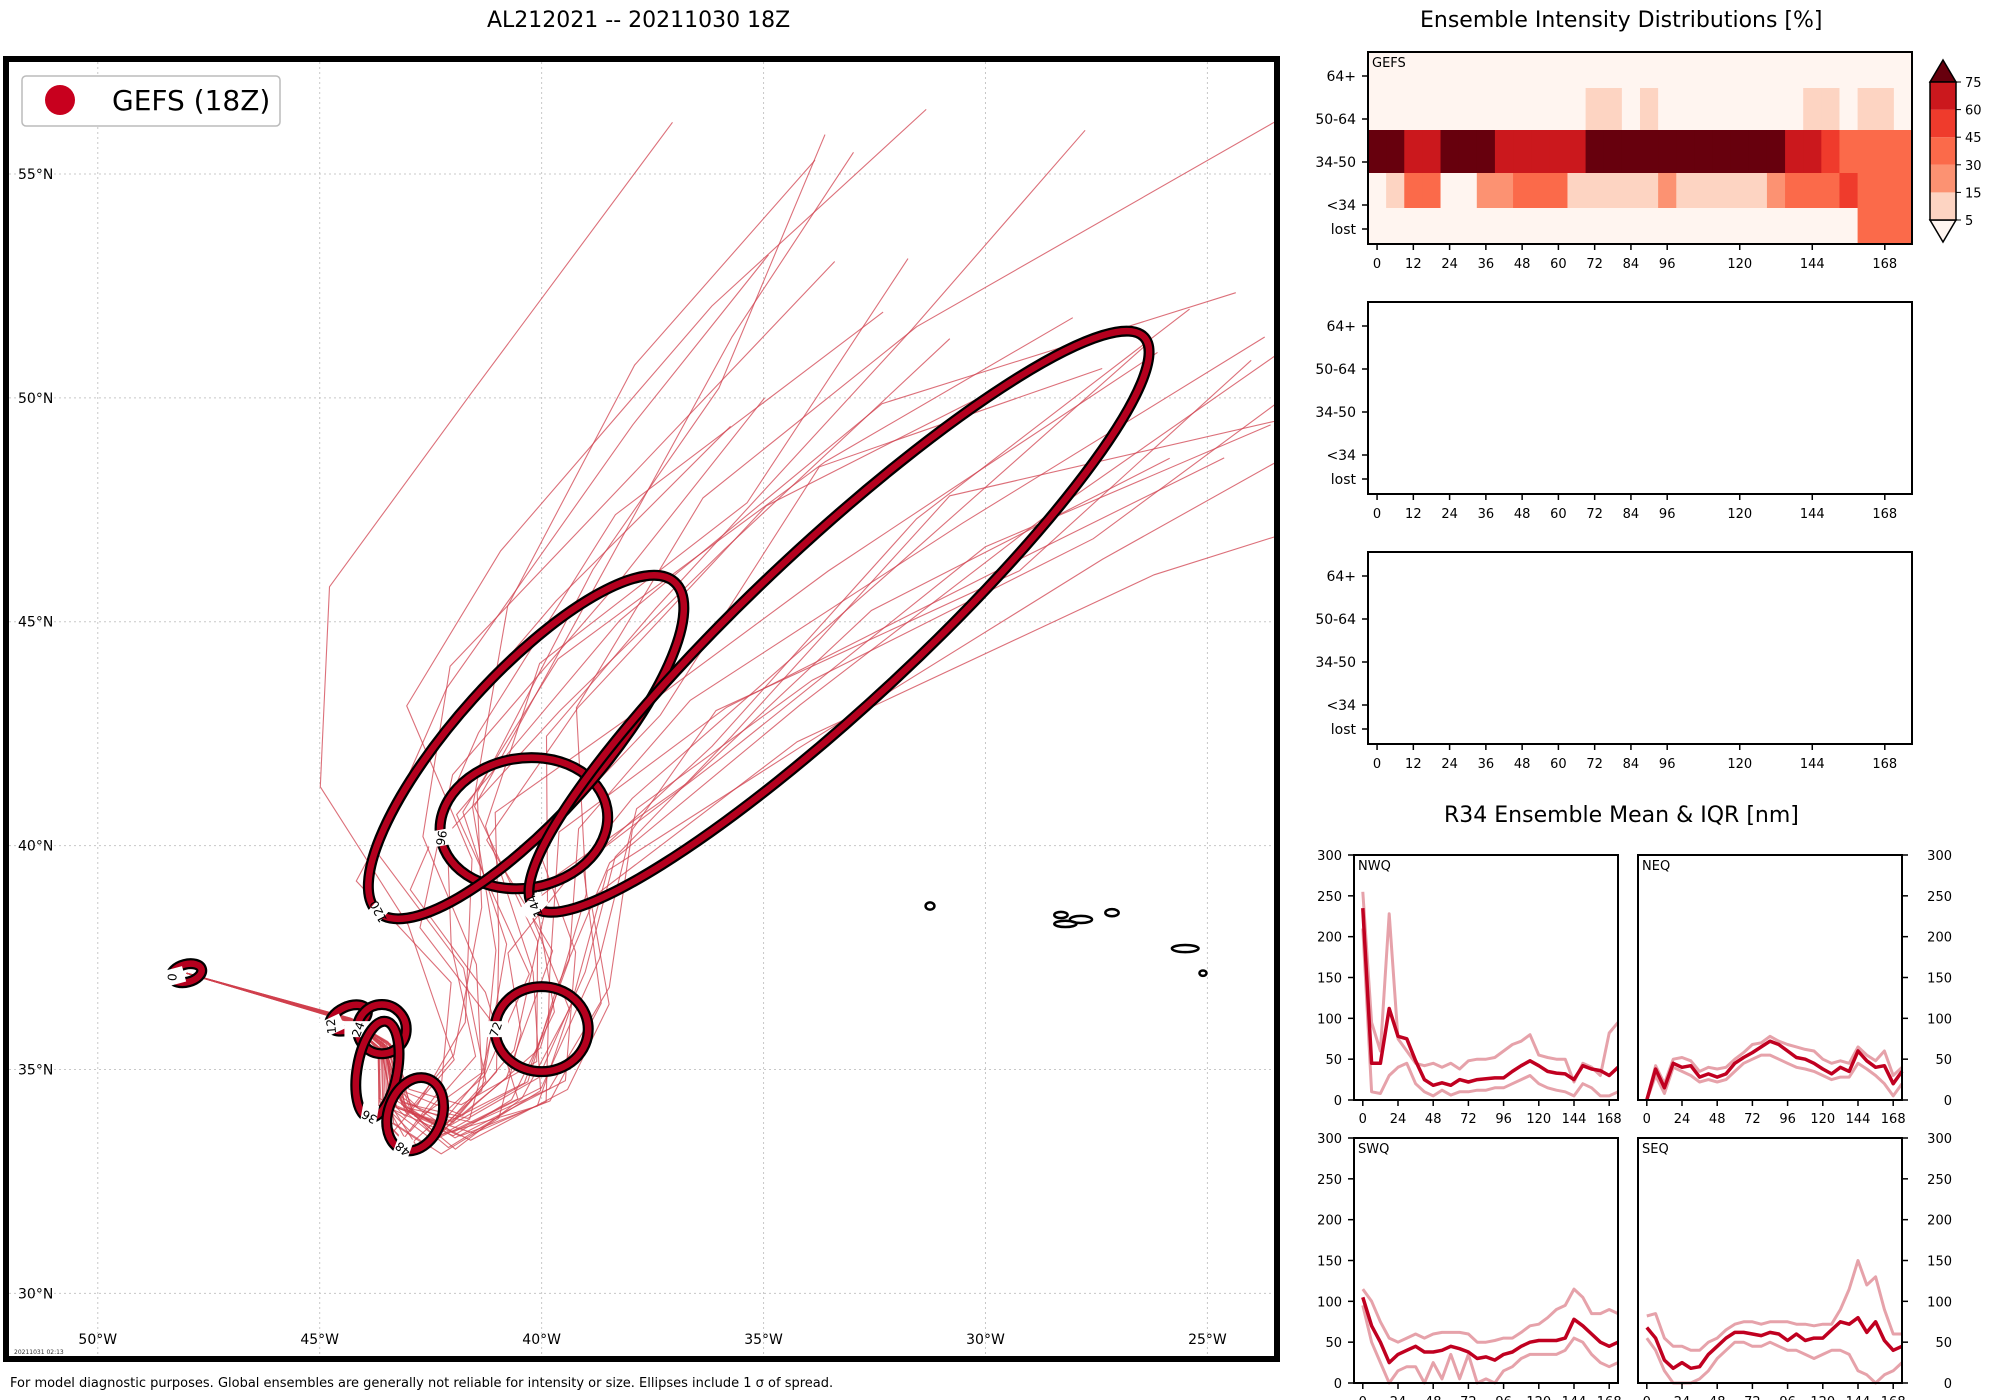 The width and height of the screenshot is (2000, 1400). Describe the element at coordinates (1943, 96) in the screenshot. I see `colorbar-band` at that location.